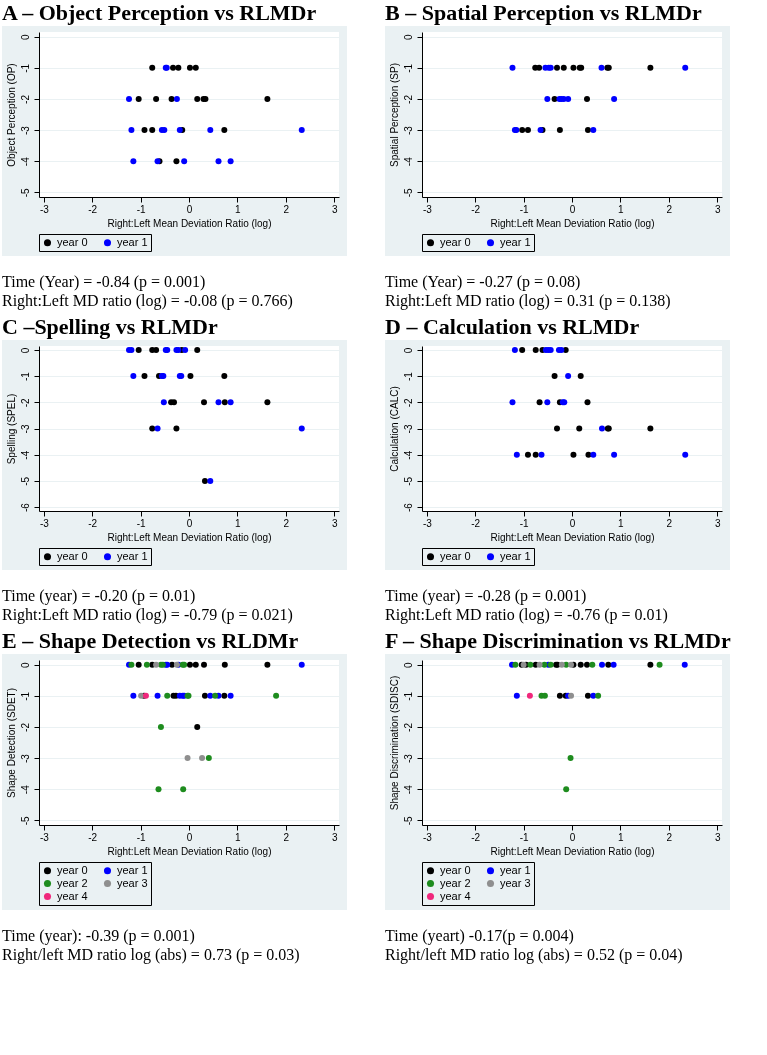 Image resolution: width=767 pixels, height=1055 pixels. What do you see at coordinates (486, 595) in the screenshot?
I see `text: Time (year) = -0.28 (p = 0.001)` at bounding box center [486, 595].